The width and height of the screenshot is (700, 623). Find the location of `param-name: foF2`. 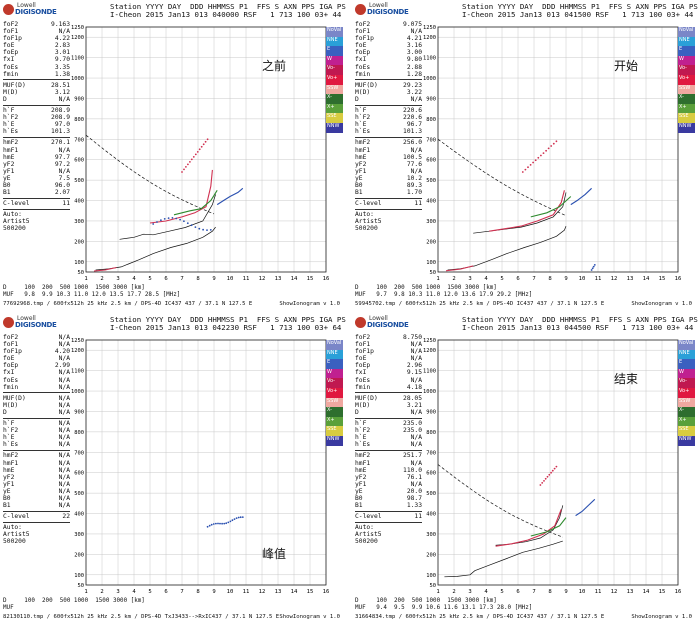

param-name: foF2 is located at coordinates (363, 337).